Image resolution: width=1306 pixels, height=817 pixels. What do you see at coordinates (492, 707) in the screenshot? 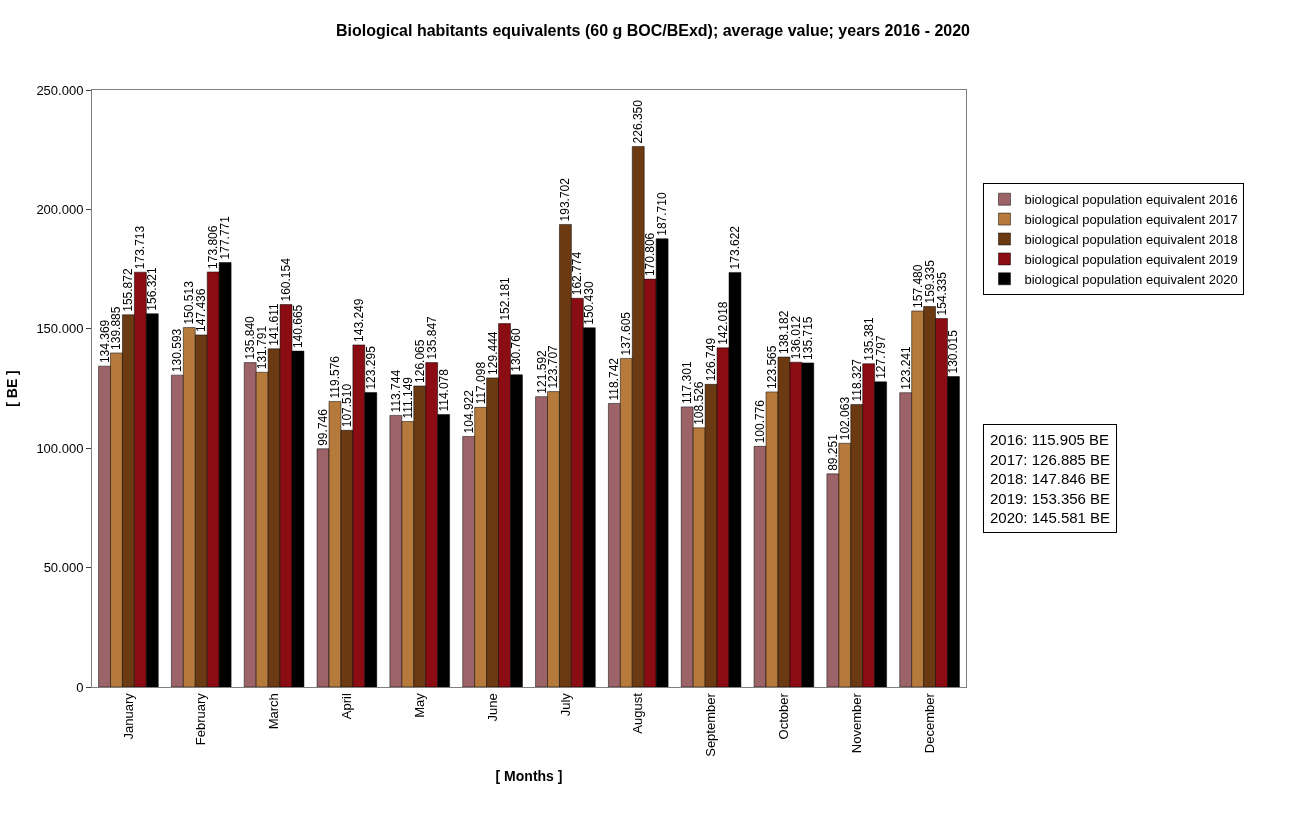
I see `x-tick-label: June` at bounding box center [492, 707].